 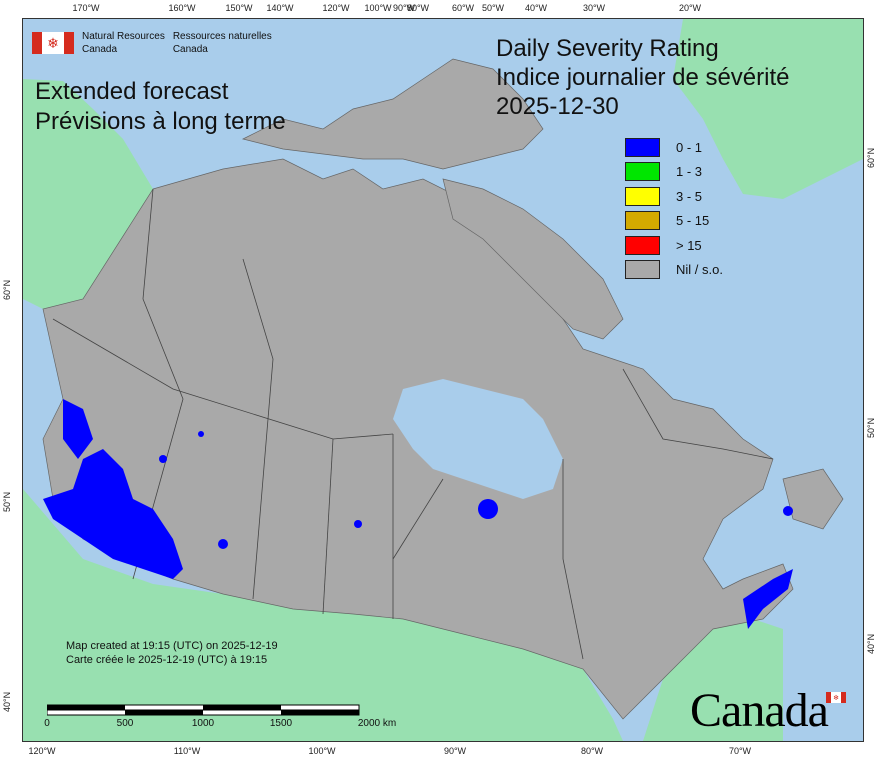 What do you see at coordinates (690, 8) in the screenshot?
I see `tick-top-12: 20°W` at bounding box center [690, 8].